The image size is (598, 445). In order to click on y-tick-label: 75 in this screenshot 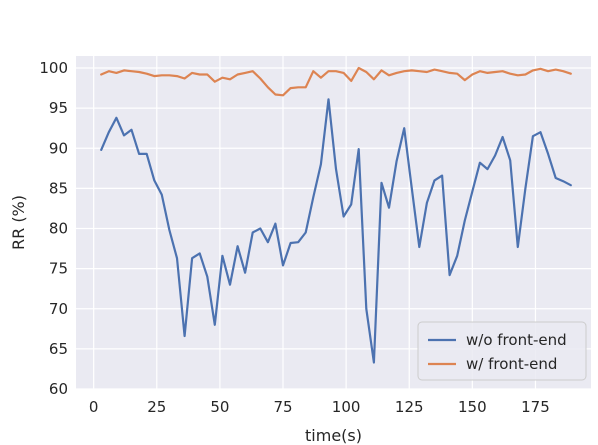, I will do `click(58, 269)`.